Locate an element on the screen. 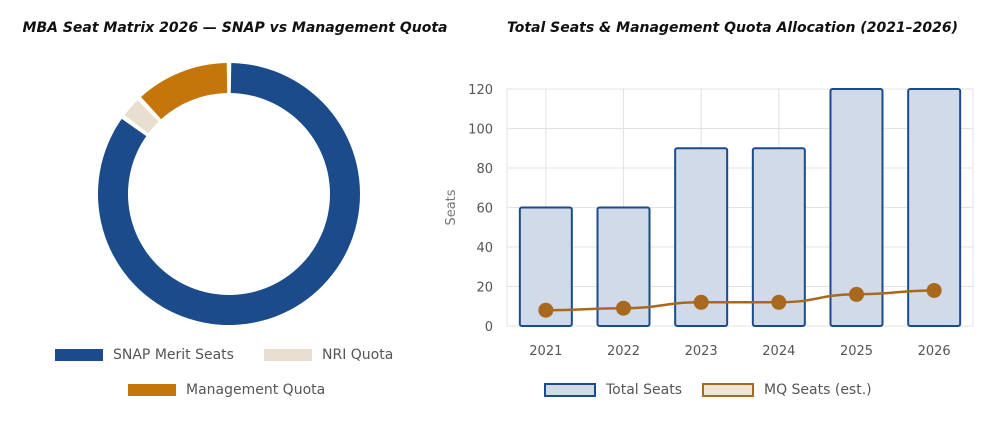 The width and height of the screenshot is (995, 437). donut-legend-item: NRI Quota is located at coordinates (328, 355).